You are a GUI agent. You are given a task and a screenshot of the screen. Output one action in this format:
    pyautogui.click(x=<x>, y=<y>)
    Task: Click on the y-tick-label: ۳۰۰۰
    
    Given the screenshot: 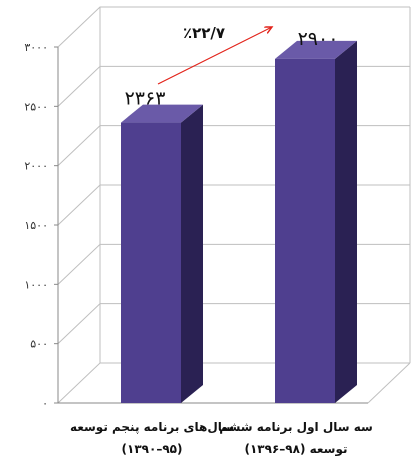 What is the action you would take?
    pyautogui.click(x=36, y=47)
    